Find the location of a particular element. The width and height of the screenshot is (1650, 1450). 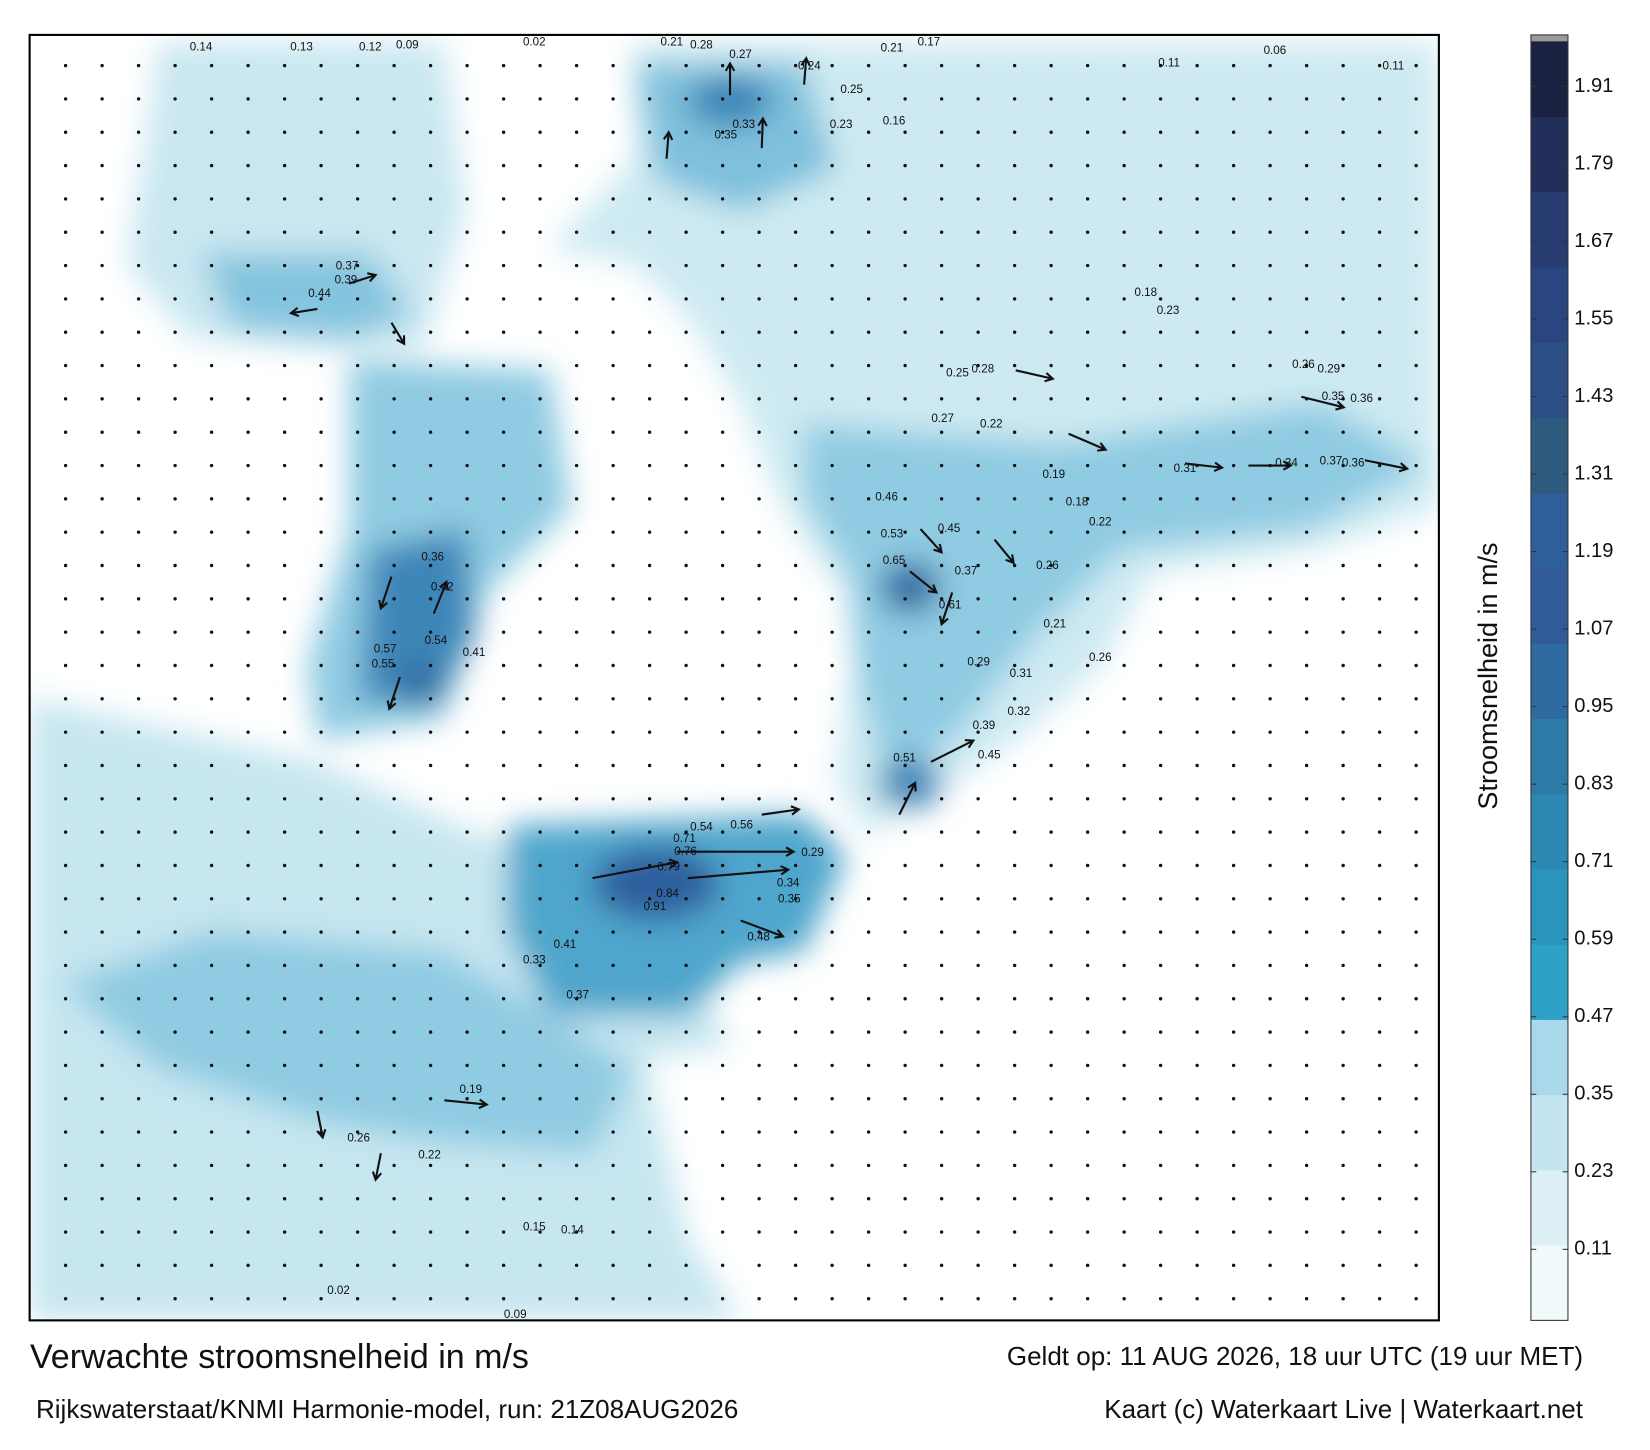

colorbar-label: Stroomsnelheid in m/s is located at coordinates (1488, 675).